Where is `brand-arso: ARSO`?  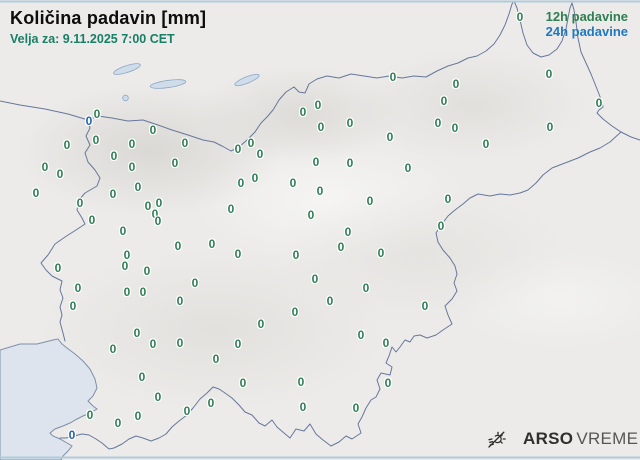 brand-arso: ARSO is located at coordinates (548, 438).